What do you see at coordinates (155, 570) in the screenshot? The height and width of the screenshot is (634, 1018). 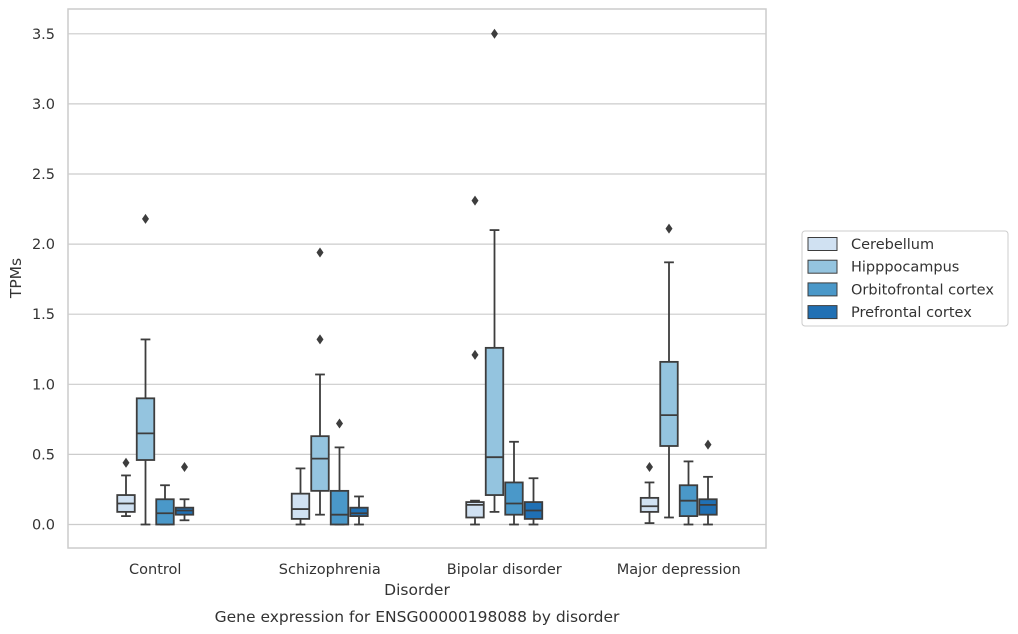 I see `x-tick-label: Control` at bounding box center [155, 570].